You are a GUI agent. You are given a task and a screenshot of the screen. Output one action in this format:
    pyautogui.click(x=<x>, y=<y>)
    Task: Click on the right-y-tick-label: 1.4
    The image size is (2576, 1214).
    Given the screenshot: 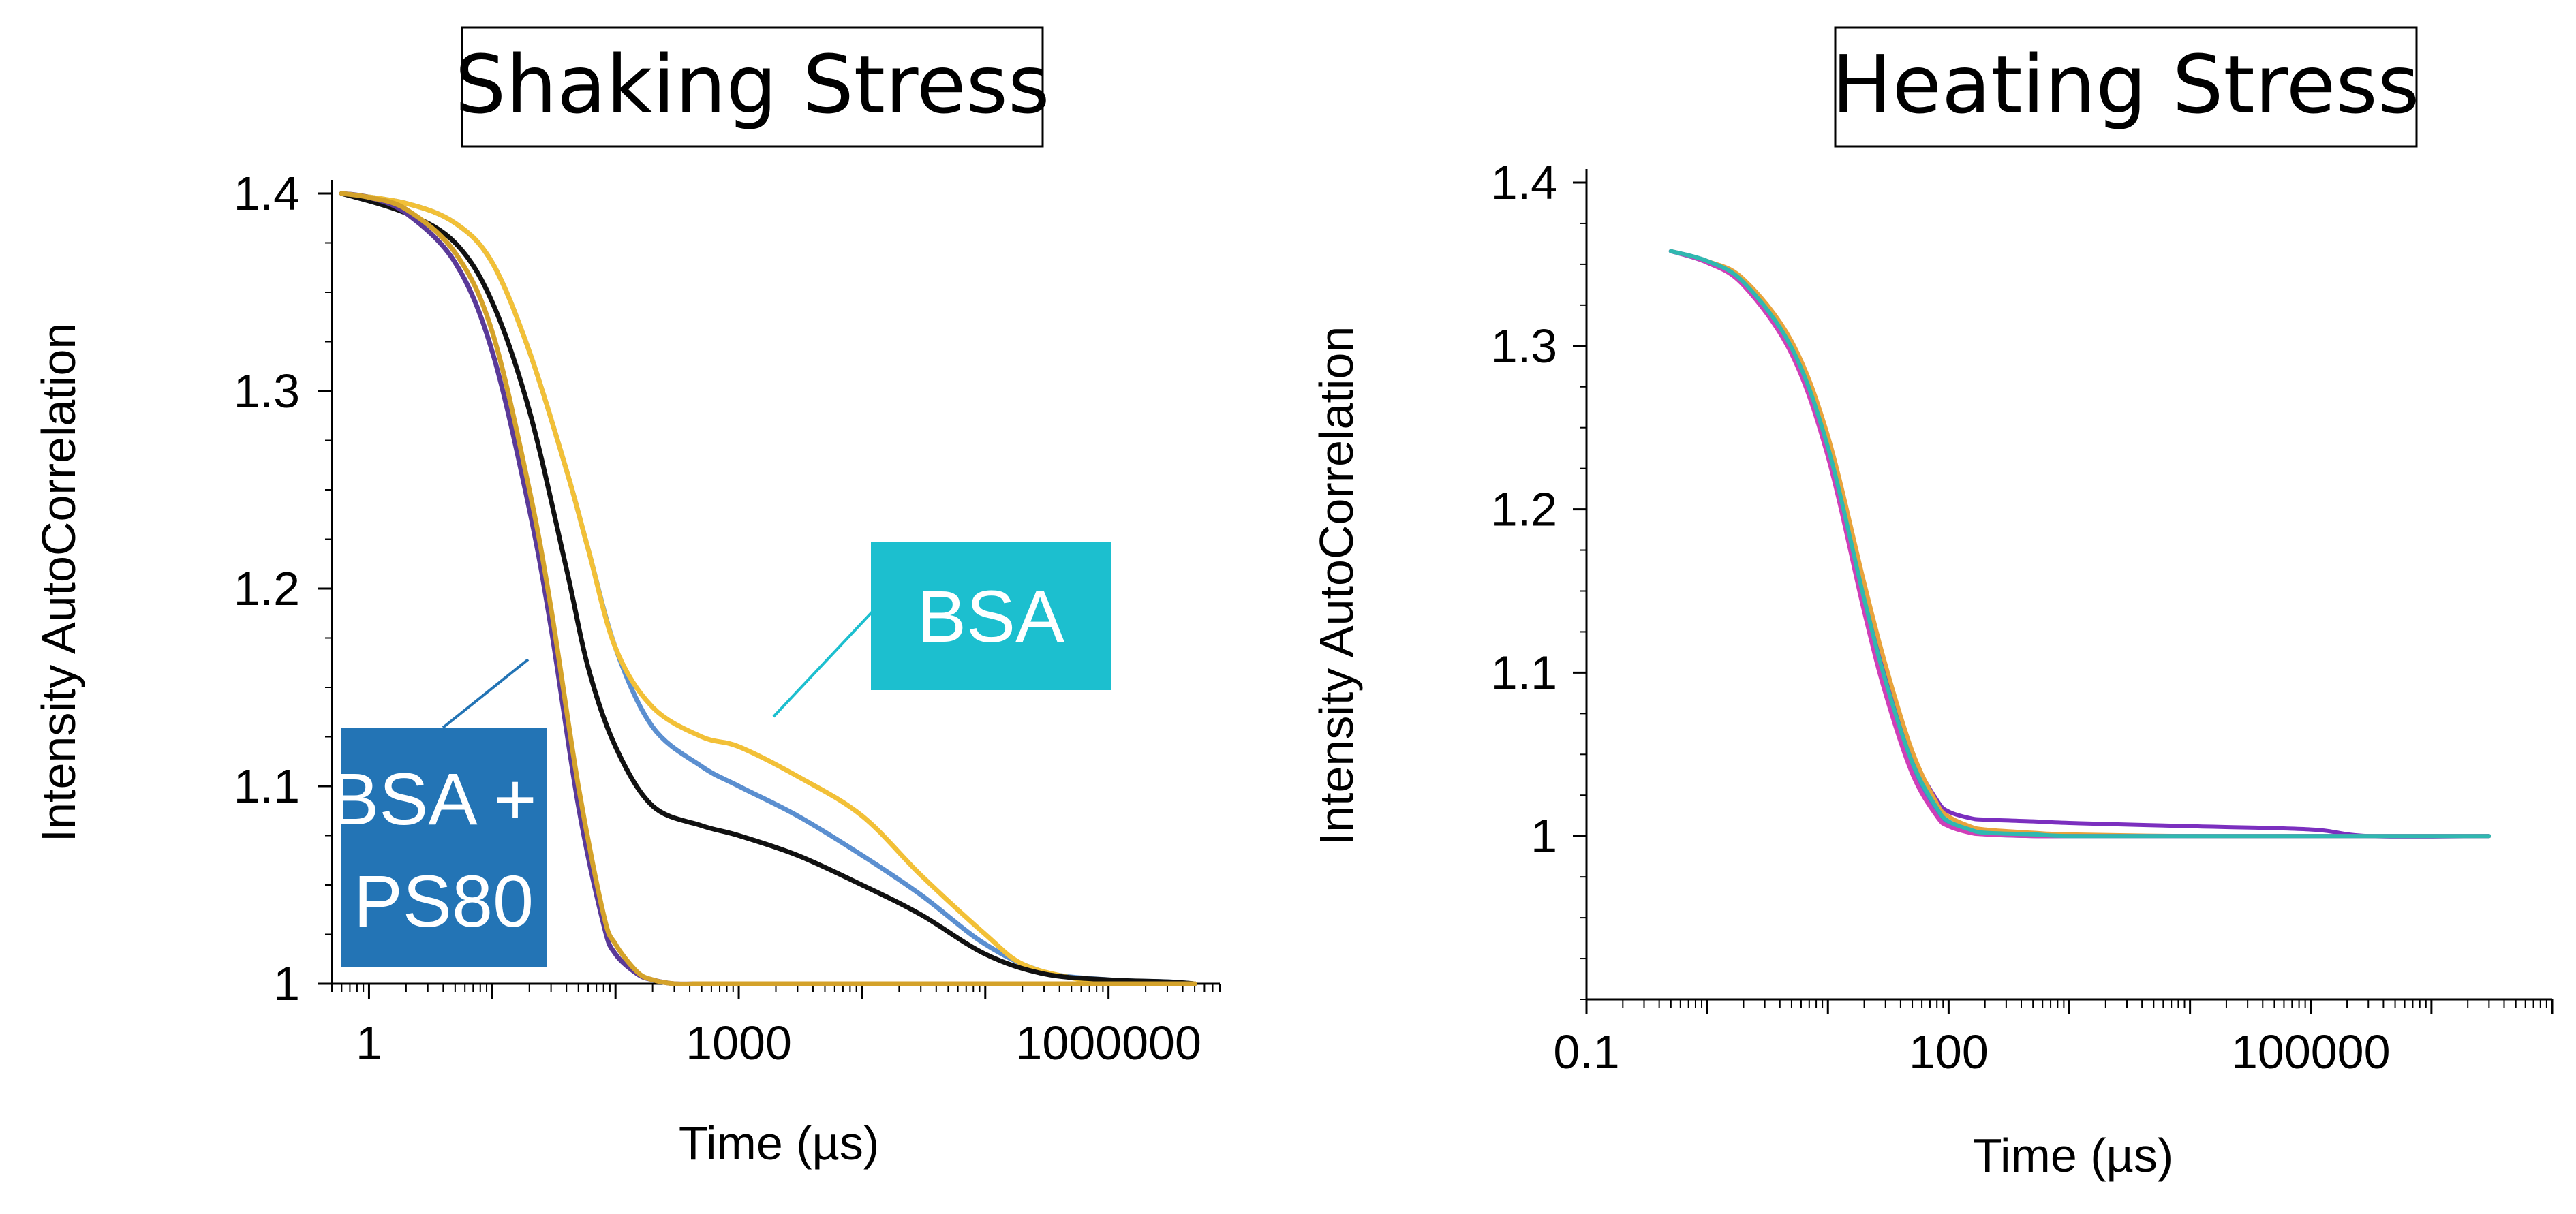 What is the action you would take?
    pyautogui.click(x=1524, y=182)
    